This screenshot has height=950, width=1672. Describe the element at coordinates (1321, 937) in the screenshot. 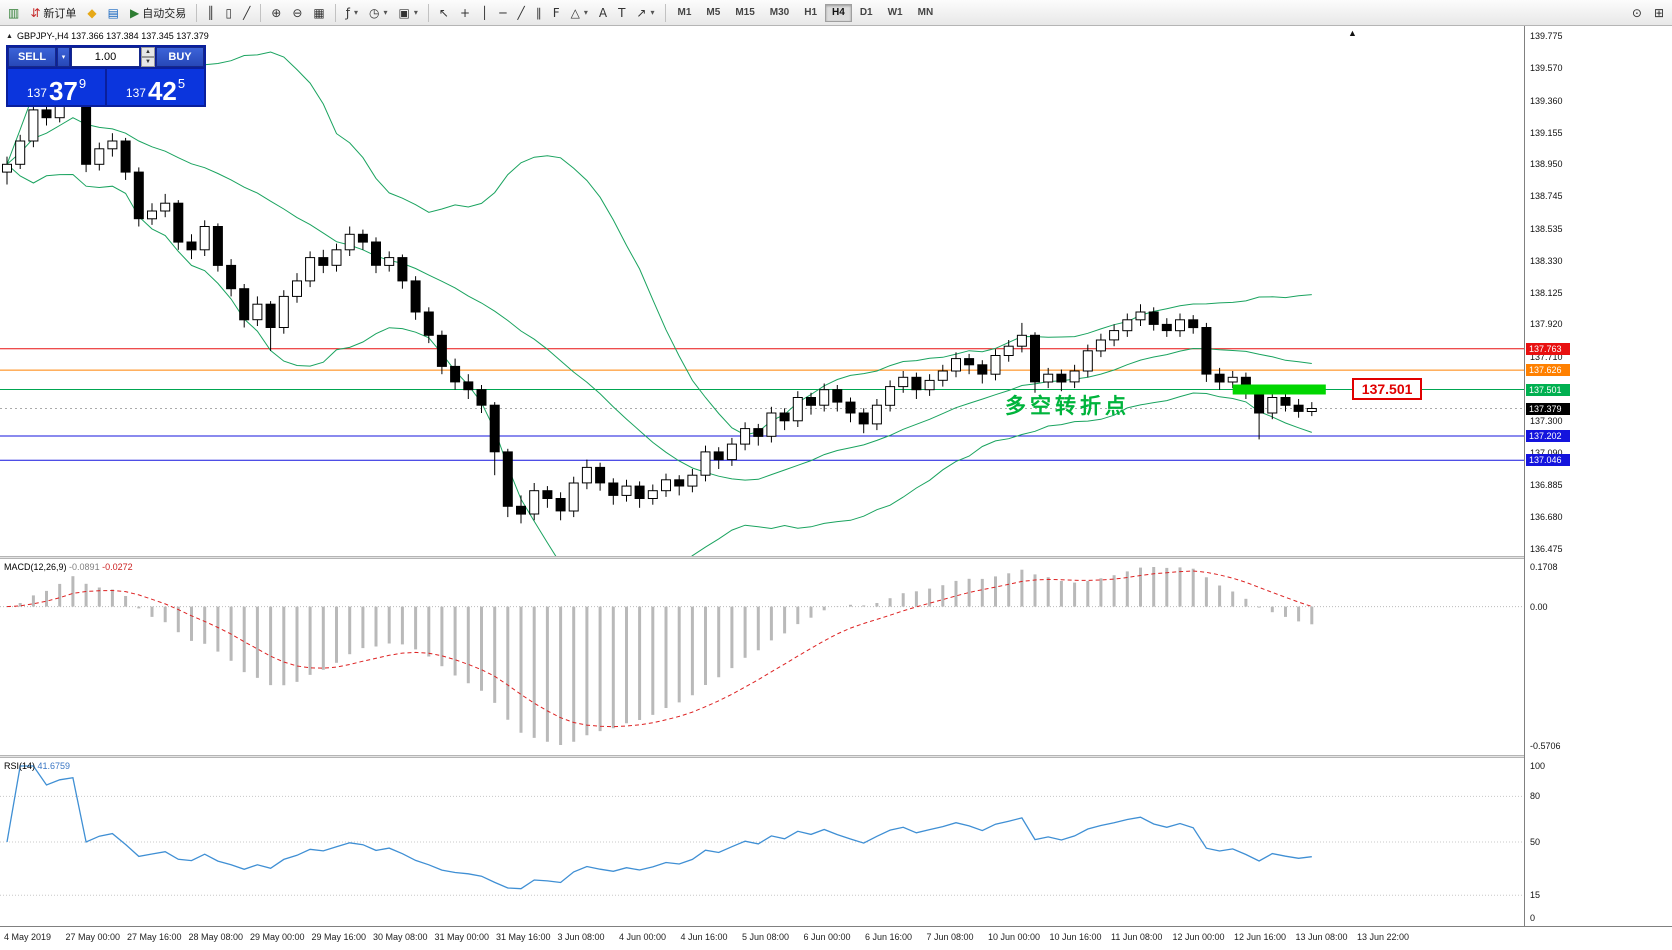

I see `time-label: 13 Jun 08:00` at that location.